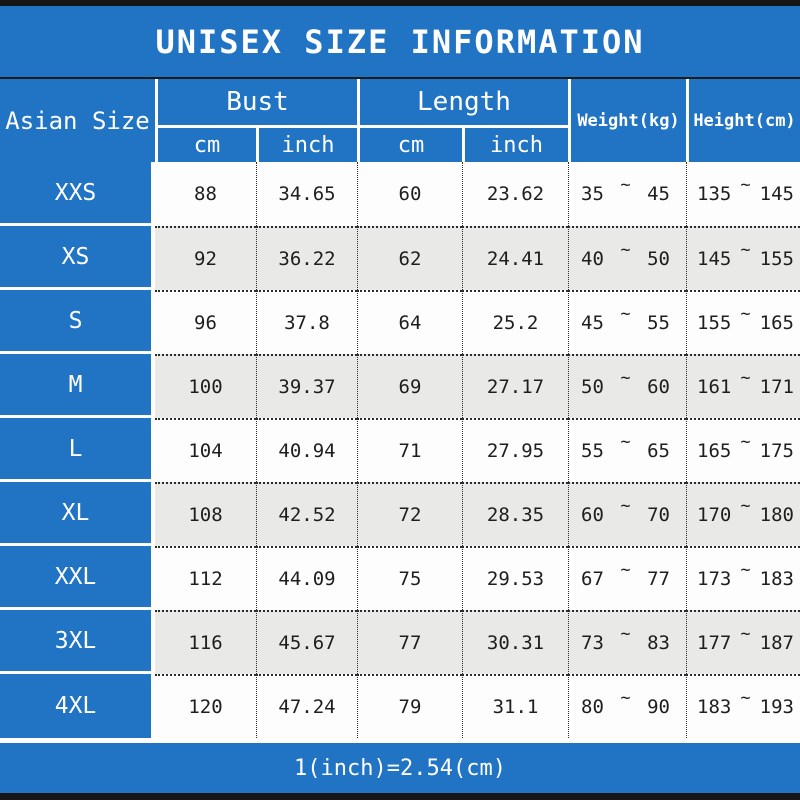  What do you see at coordinates (409, 143) in the screenshot?
I see `header-length-cm: cm` at bounding box center [409, 143].